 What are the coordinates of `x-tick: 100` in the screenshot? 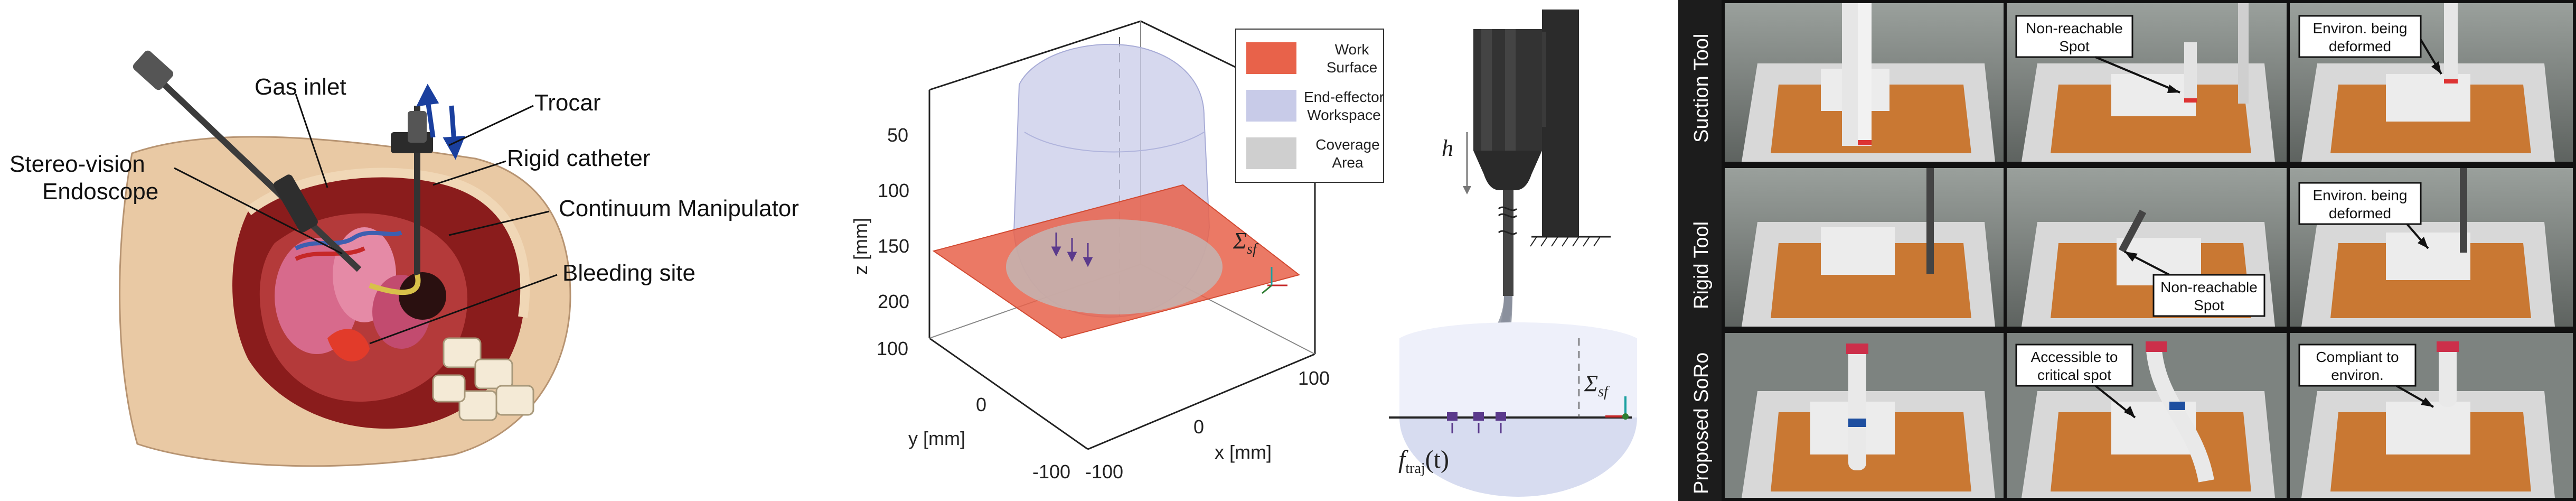 It's located at (1314, 378).